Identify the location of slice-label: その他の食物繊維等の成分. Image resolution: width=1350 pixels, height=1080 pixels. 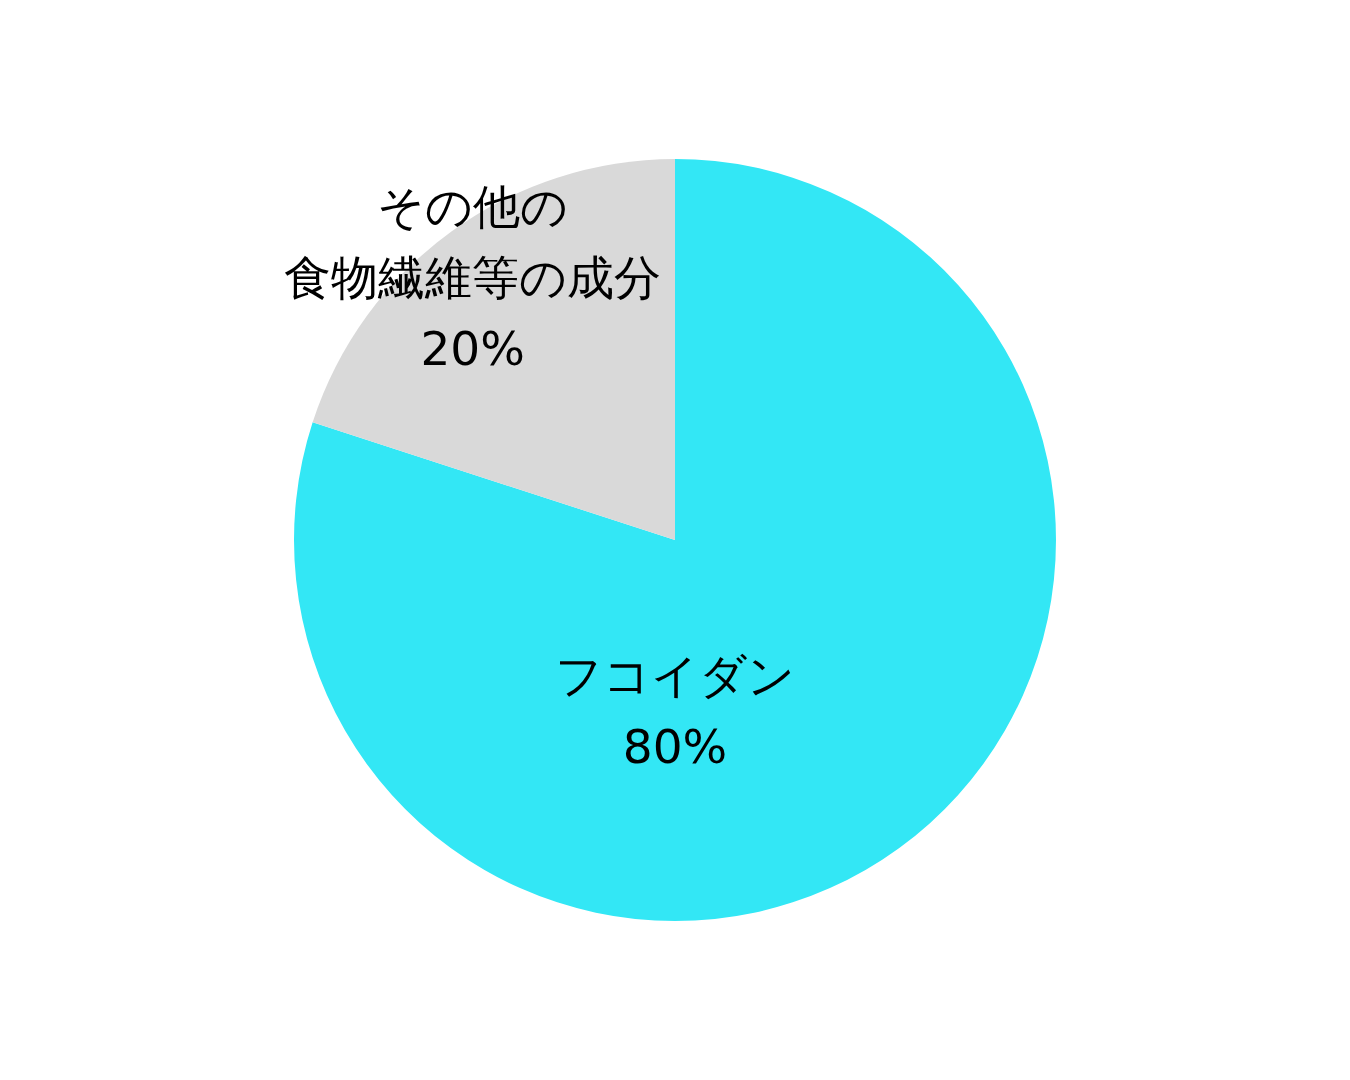
(473, 242).